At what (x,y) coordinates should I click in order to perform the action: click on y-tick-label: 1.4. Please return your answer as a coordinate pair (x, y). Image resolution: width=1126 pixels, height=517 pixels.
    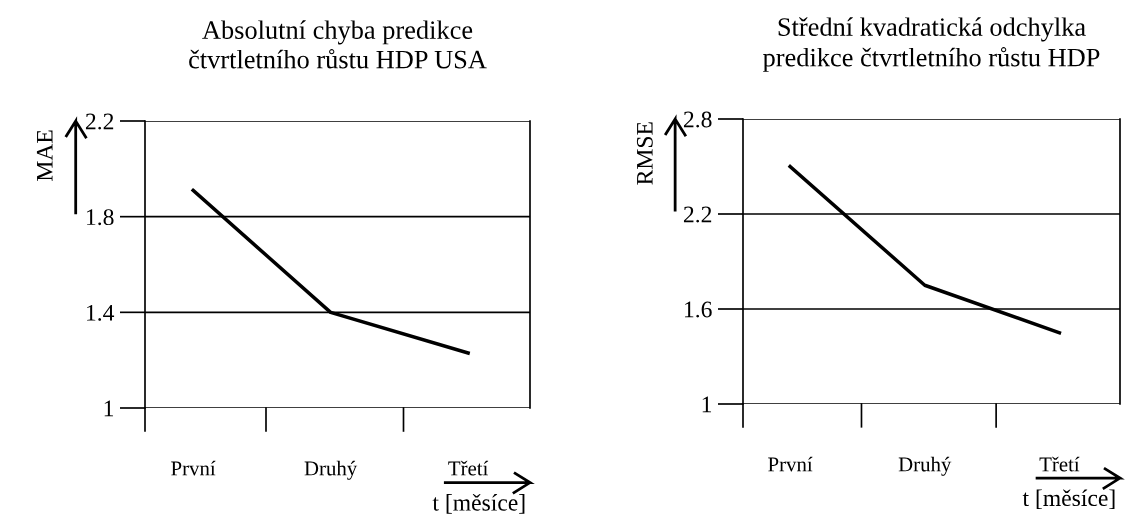
    Looking at the image, I should click on (101, 312).